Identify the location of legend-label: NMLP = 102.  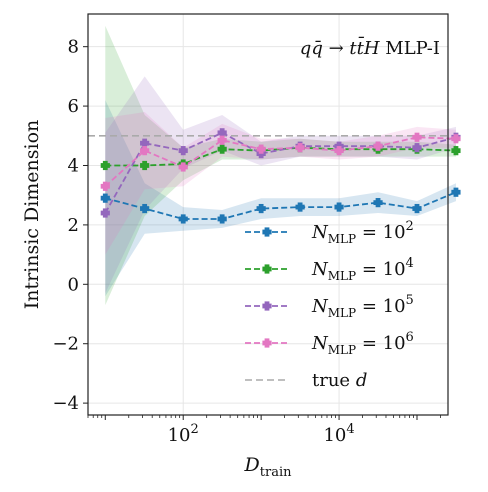
(362, 232).